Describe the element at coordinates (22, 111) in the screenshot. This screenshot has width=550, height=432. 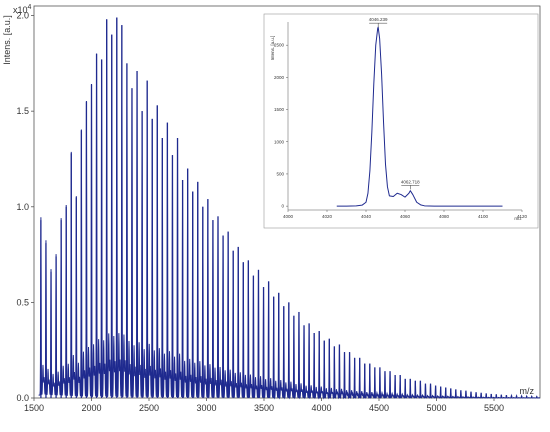
I see `y-tick-label: 1.5` at that location.